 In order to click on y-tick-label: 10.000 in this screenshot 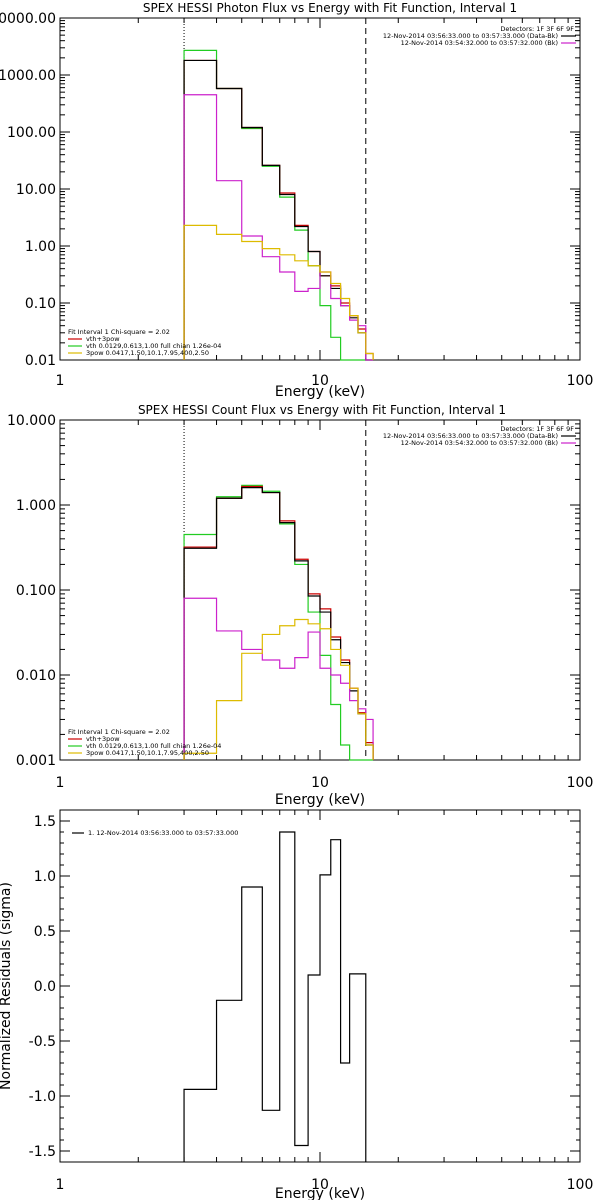, I will do `click(31, 421)`.